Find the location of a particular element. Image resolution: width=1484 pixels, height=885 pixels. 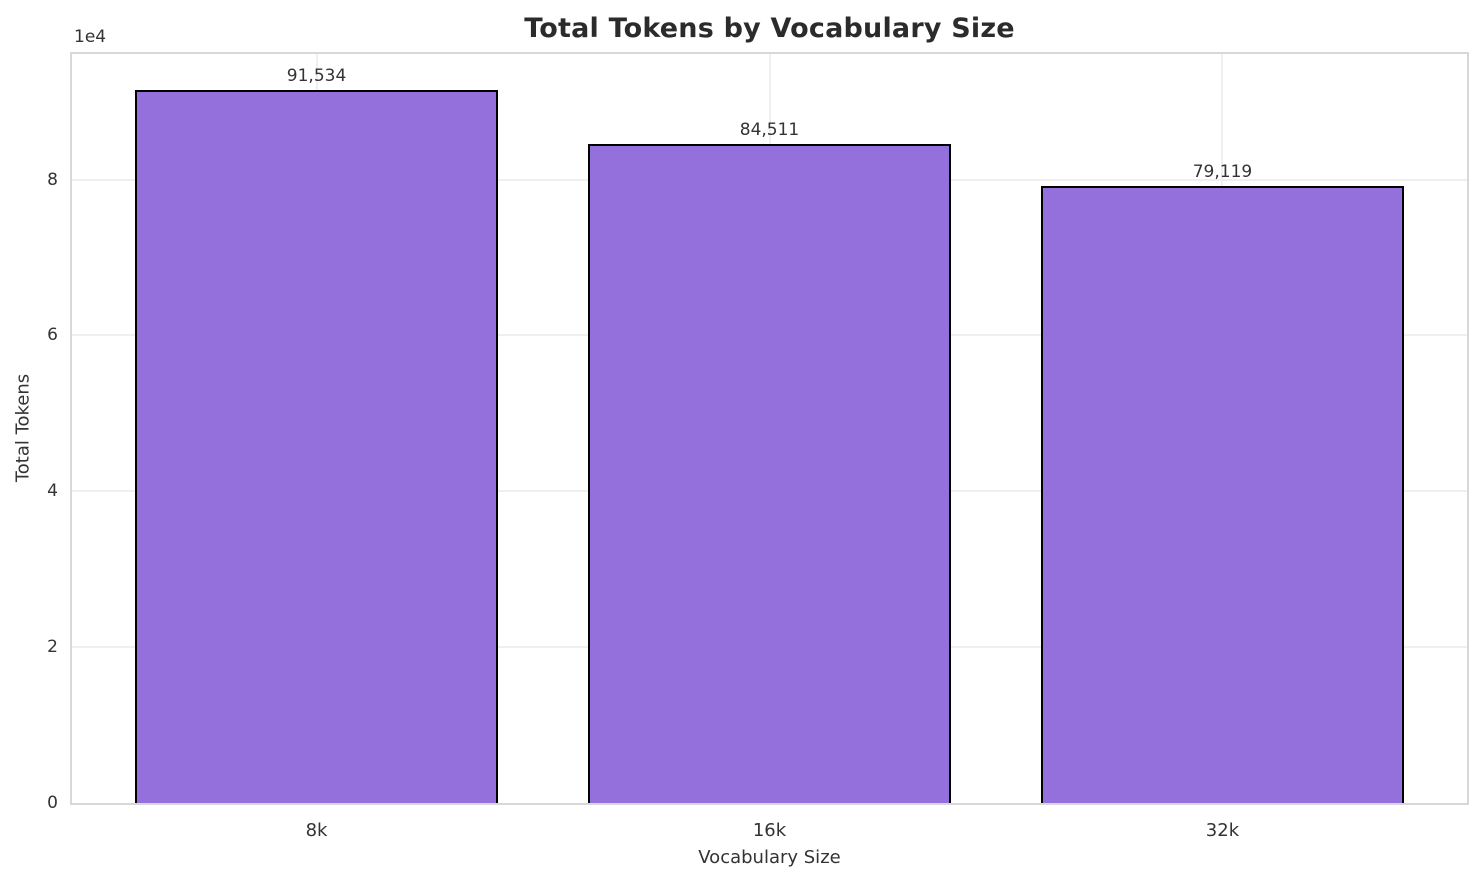

bar-value-label: 84,511 is located at coordinates (769, 130).